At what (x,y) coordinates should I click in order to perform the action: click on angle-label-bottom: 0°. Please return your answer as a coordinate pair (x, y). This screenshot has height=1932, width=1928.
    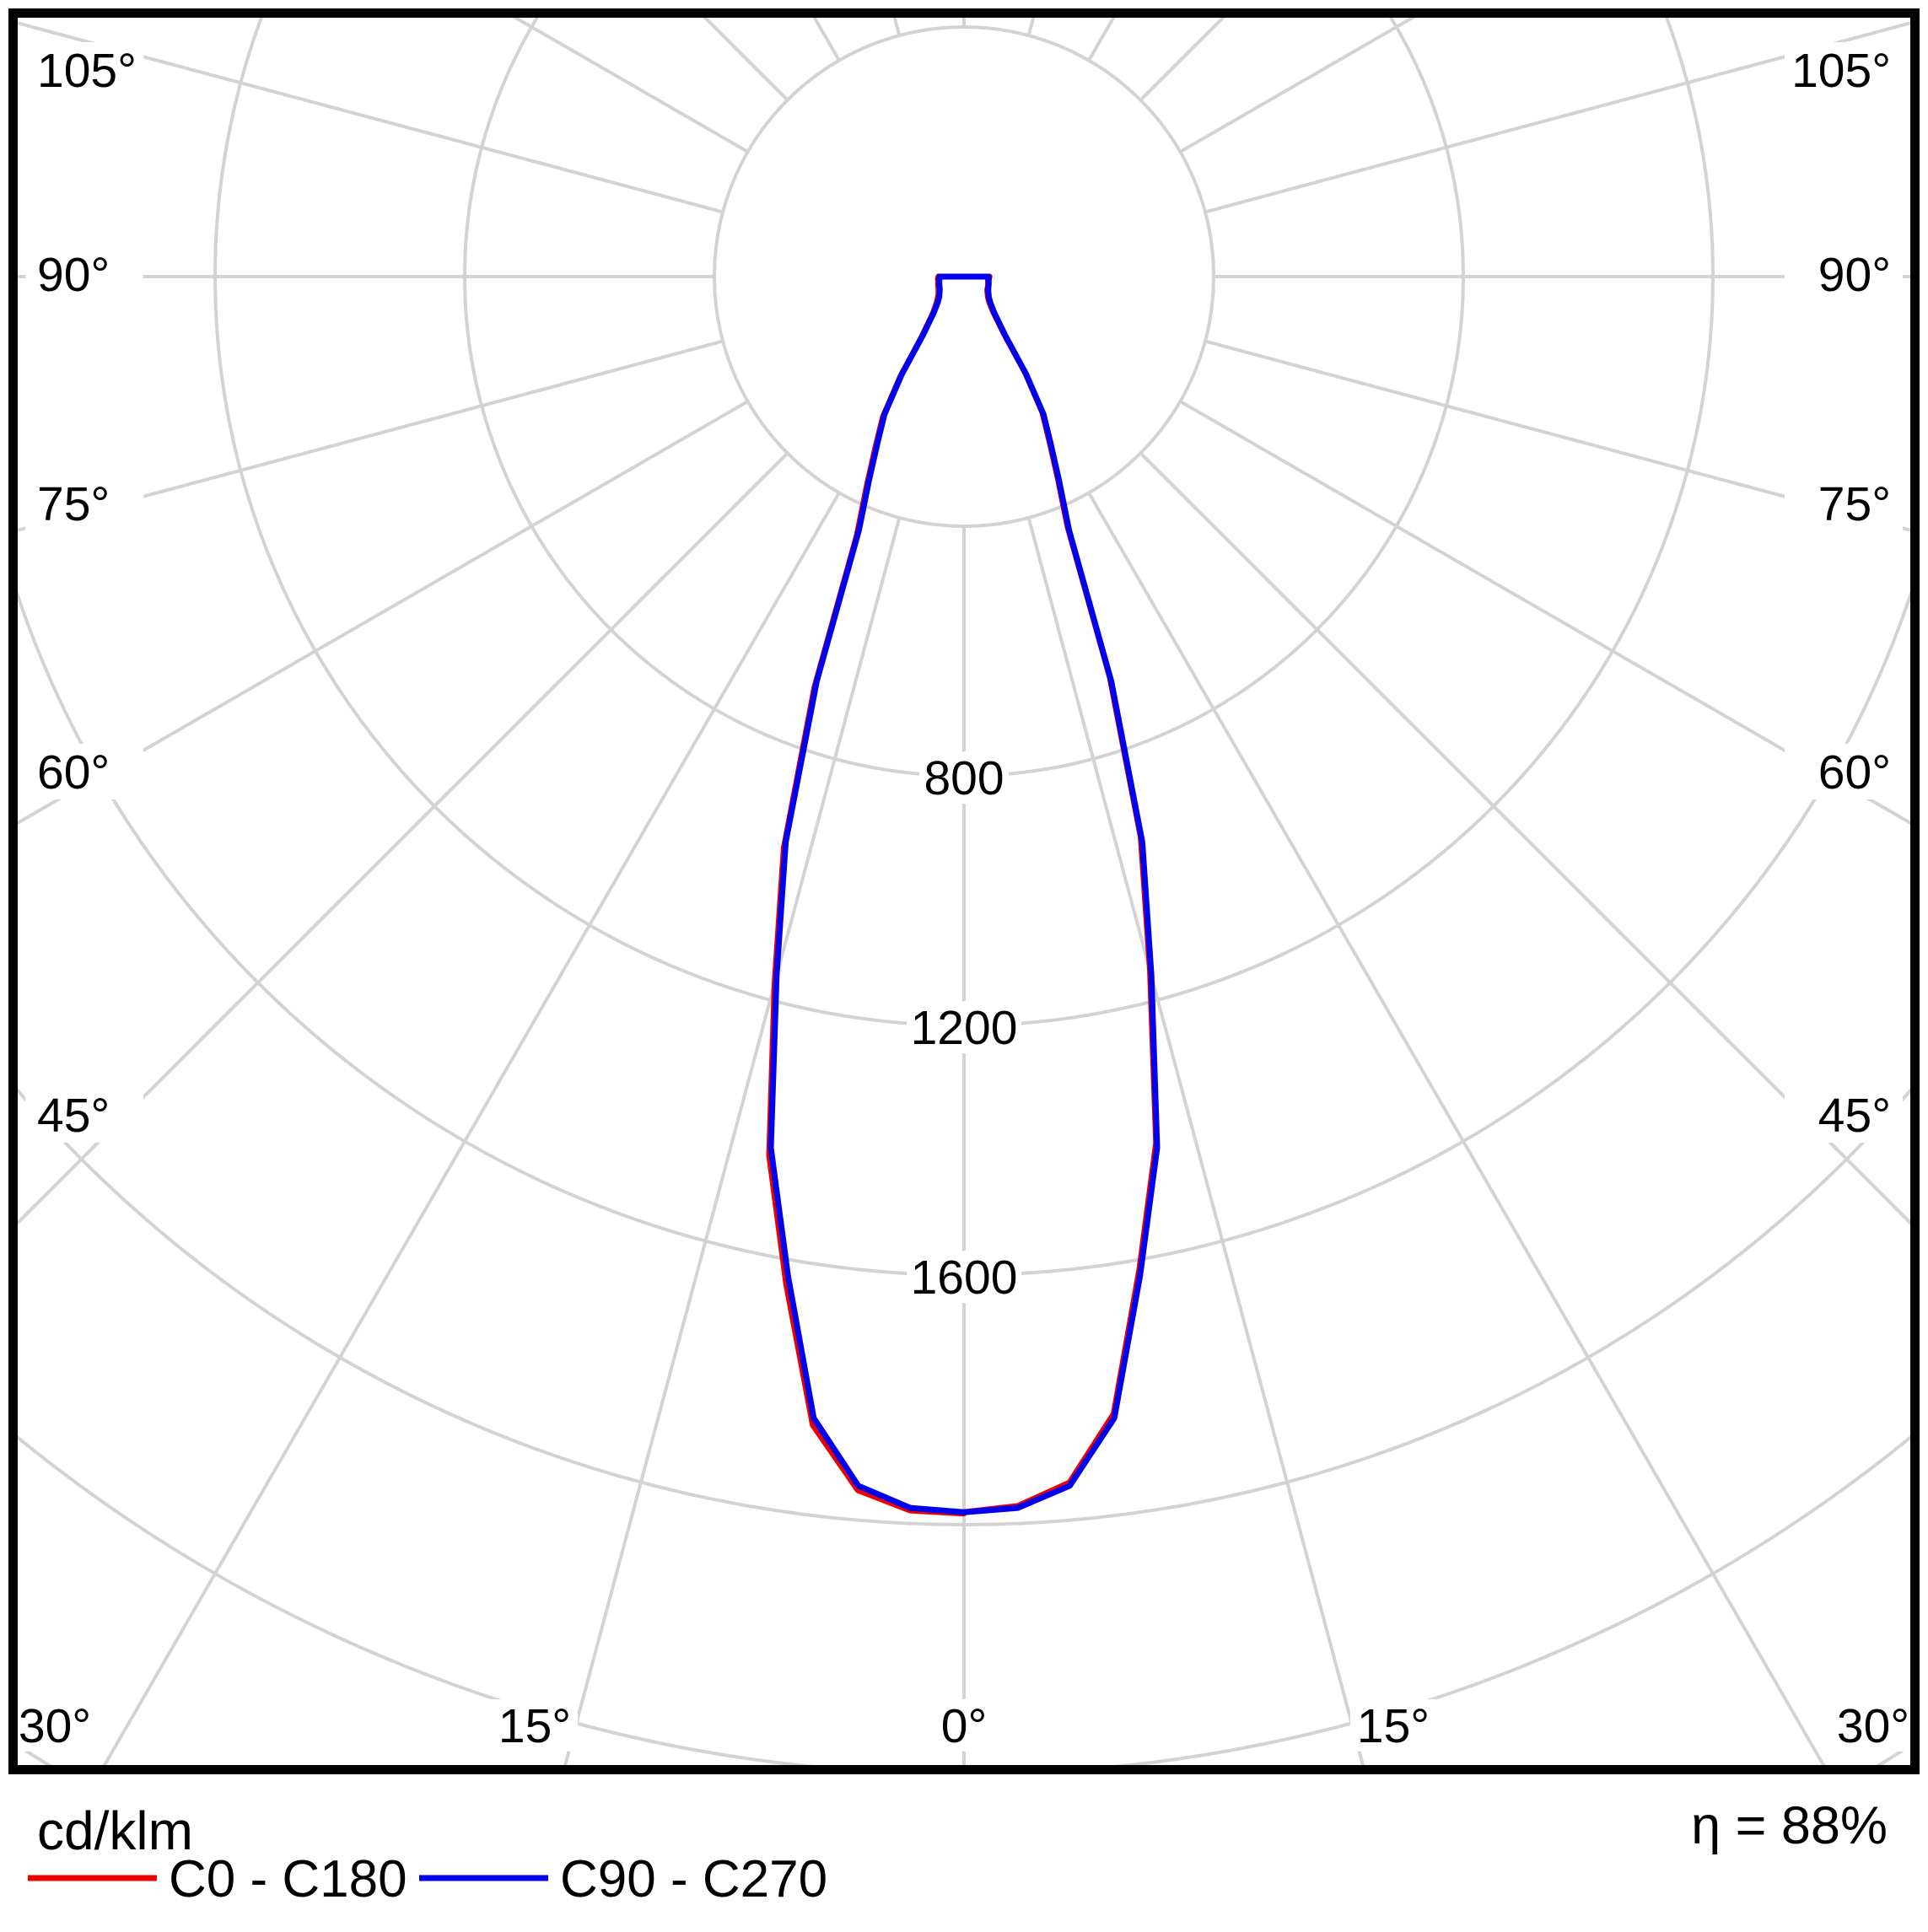
    Looking at the image, I should click on (964, 1726).